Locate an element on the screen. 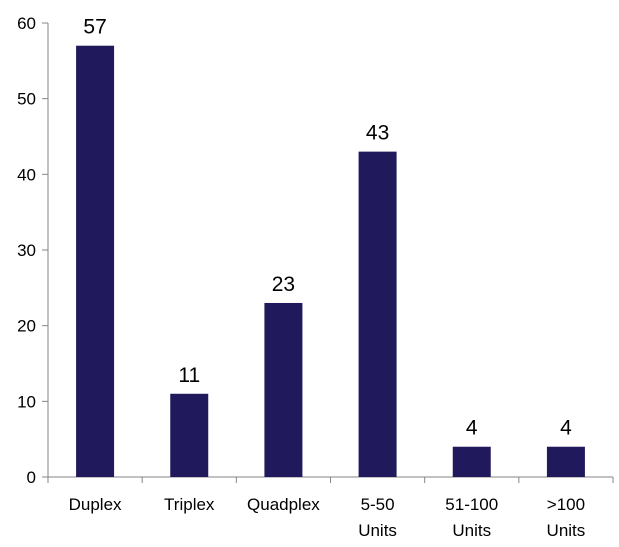 This screenshot has height=547, width=619. y-tick-labels: 0 10 20 30 40 50 60 is located at coordinates (26, 250).